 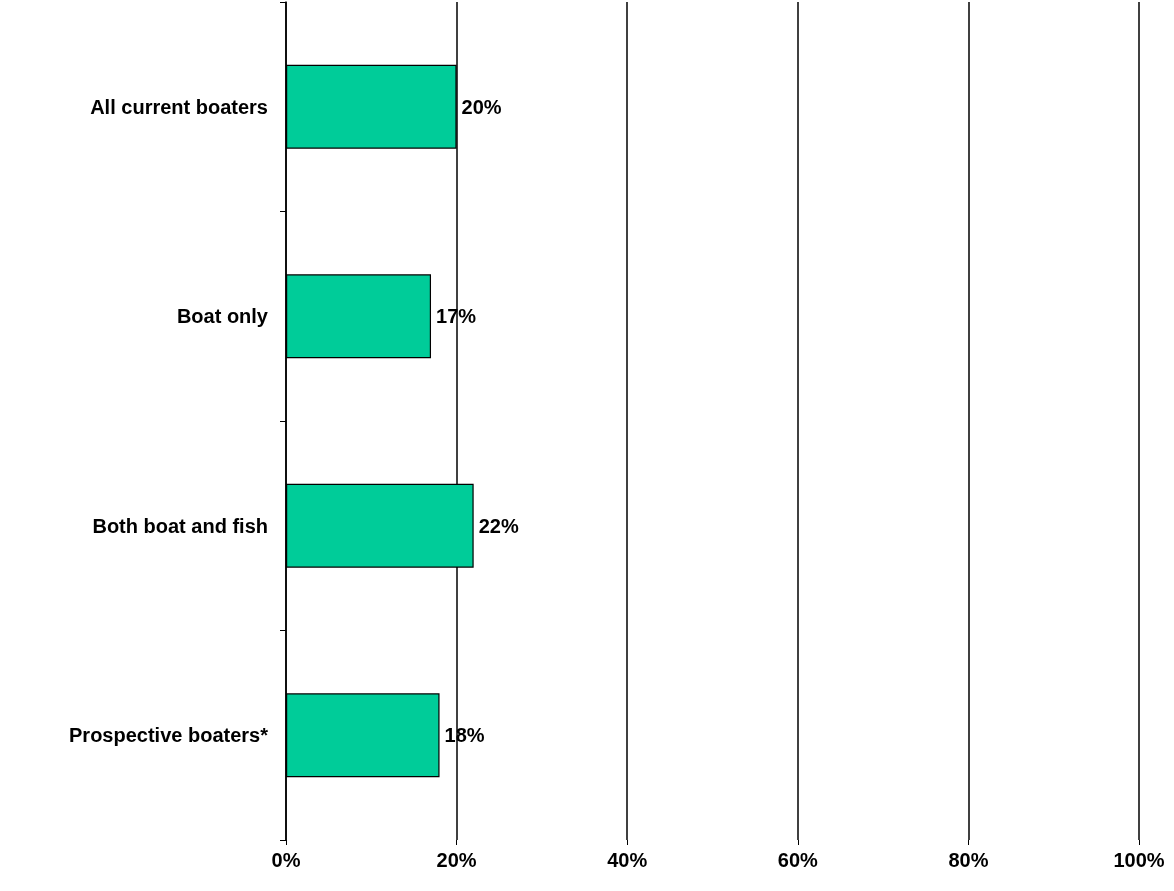 I want to click on x-tick-label: 60%, so click(x=798, y=860).